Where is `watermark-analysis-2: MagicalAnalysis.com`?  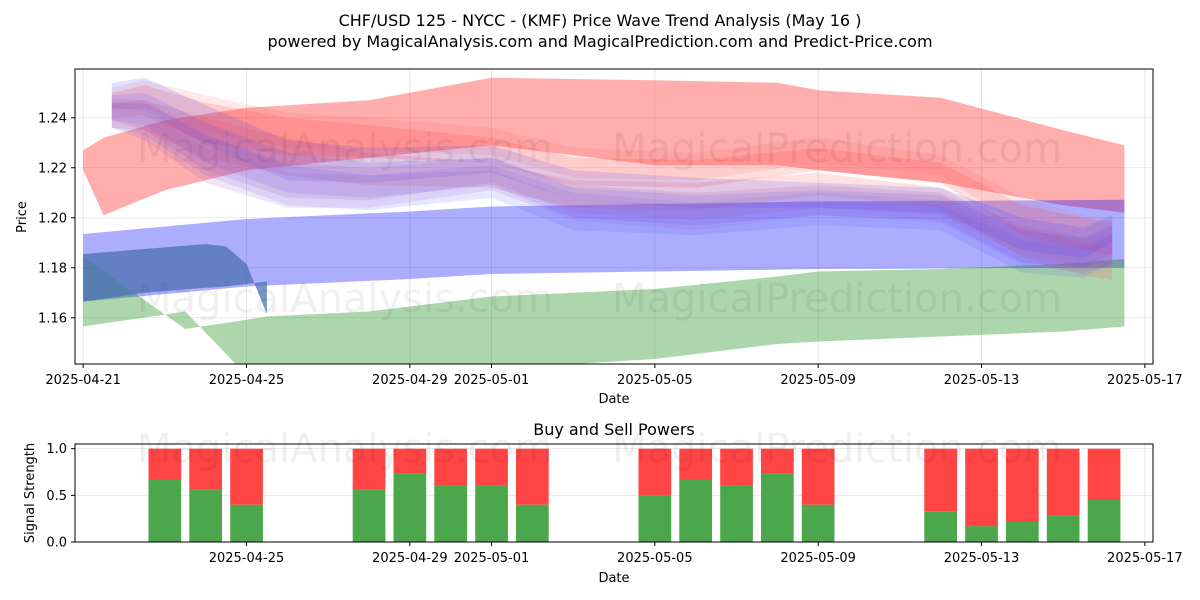
watermark-analysis-2: MagicalAnalysis.com is located at coordinates (345, 299).